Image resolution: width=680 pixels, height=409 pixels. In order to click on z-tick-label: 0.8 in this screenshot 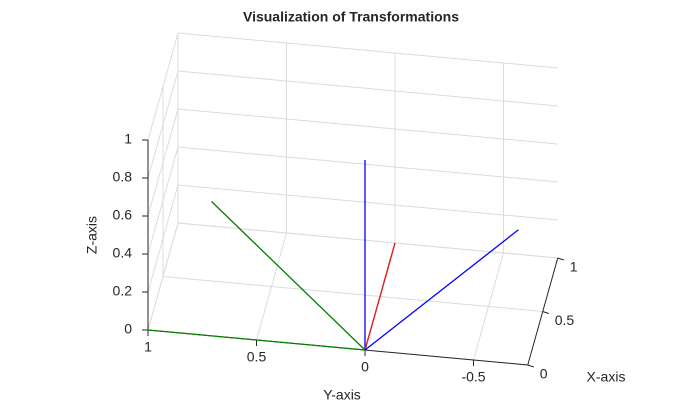, I will do `click(123, 177)`.